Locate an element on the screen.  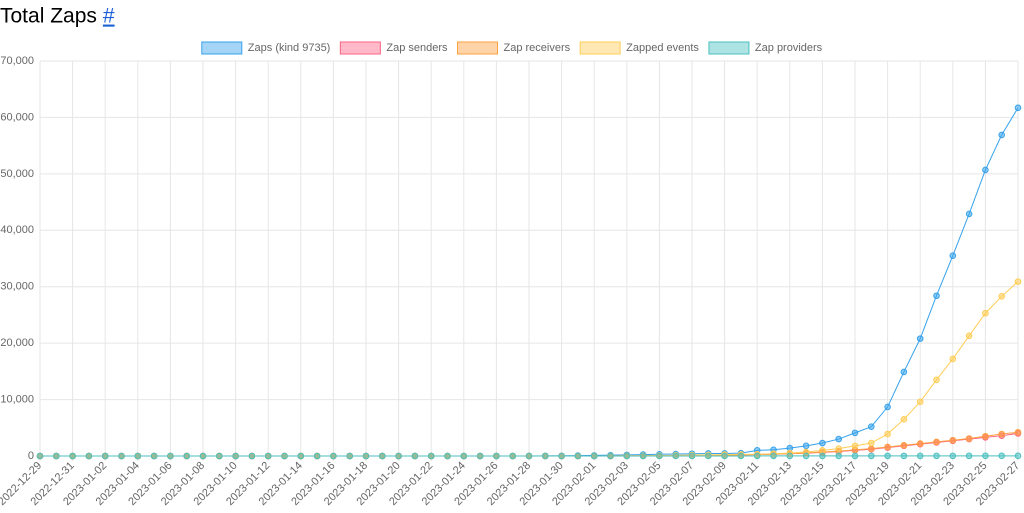
legend-item: Zapped events is located at coordinates (639, 48).